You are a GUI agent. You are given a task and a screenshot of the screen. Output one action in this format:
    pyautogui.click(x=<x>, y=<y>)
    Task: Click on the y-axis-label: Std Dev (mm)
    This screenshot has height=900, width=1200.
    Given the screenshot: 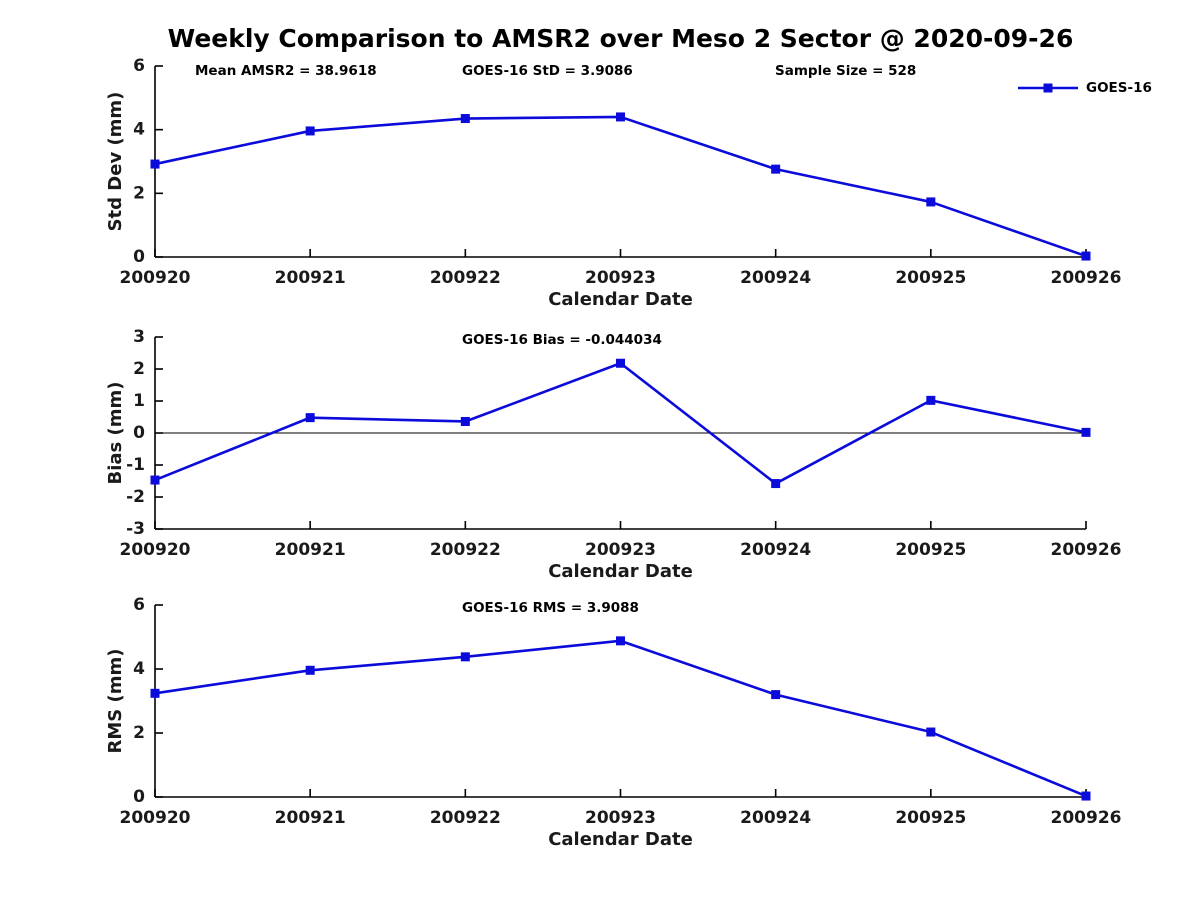 What is the action you would take?
    pyautogui.click(x=115, y=162)
    